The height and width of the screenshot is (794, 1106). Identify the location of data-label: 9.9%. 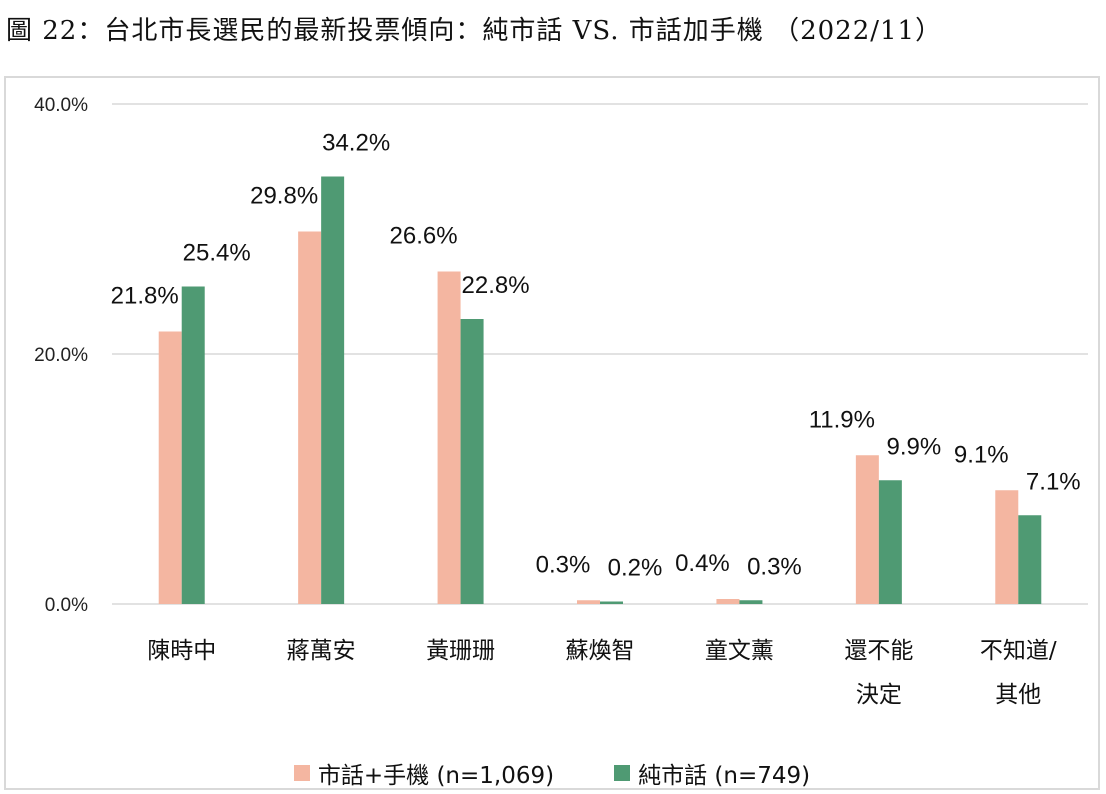
(914, 446).